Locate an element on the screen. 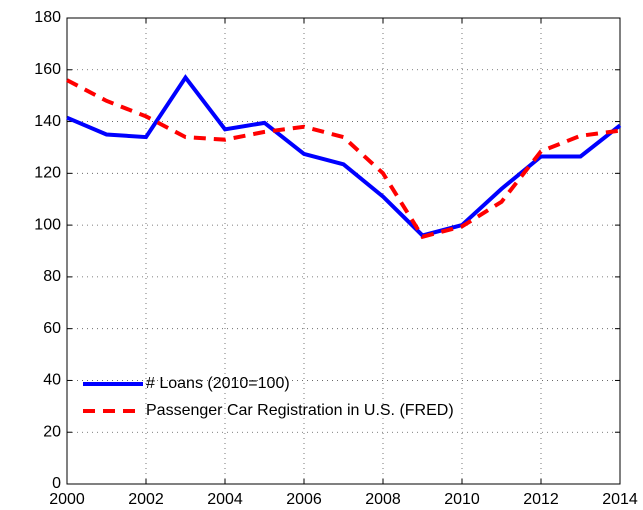 The image size is (643, 510). y-tick-label: 80 is located at coordinates (52, 276).